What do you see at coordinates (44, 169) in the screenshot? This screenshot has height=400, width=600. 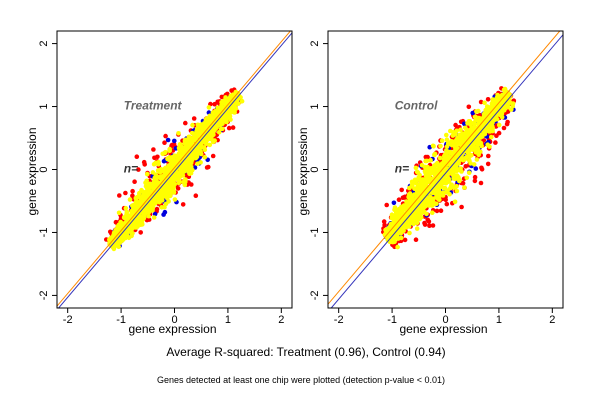 I see `y-tick-label: 0` at bounding box center [44, 169].